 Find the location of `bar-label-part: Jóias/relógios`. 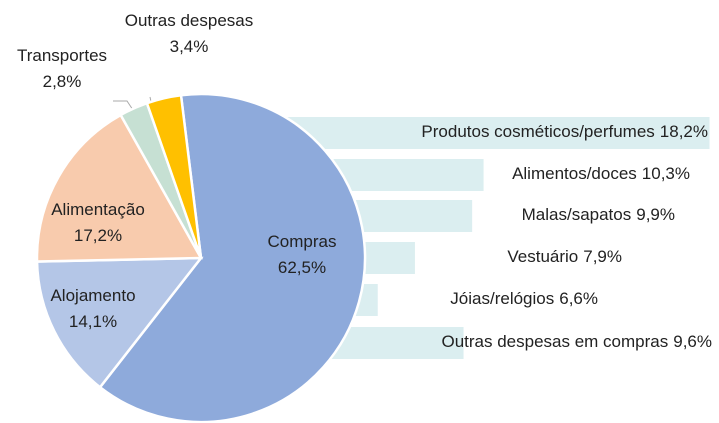

bar-label-part: Jóias/relógios is located at coordinates (502, 298).